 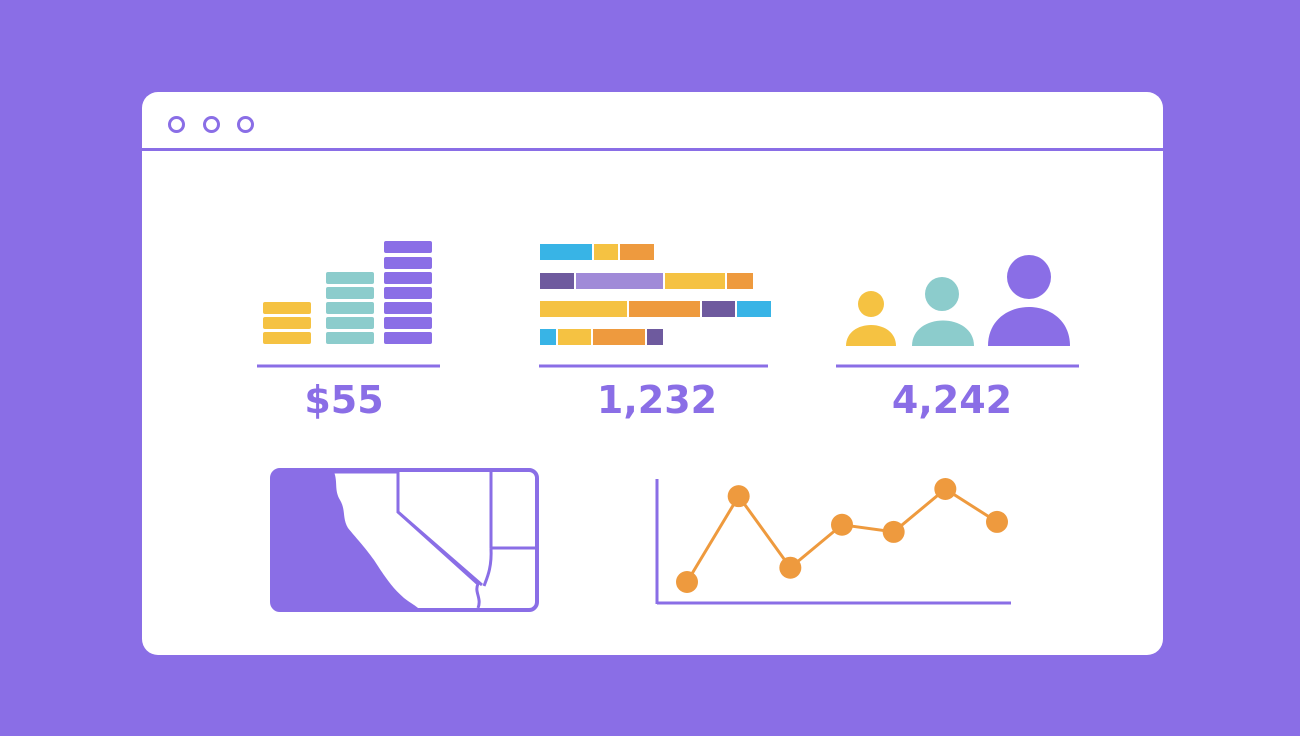 I want to click on horizontal-bar-chart-icon, so click(x=655, y=306).